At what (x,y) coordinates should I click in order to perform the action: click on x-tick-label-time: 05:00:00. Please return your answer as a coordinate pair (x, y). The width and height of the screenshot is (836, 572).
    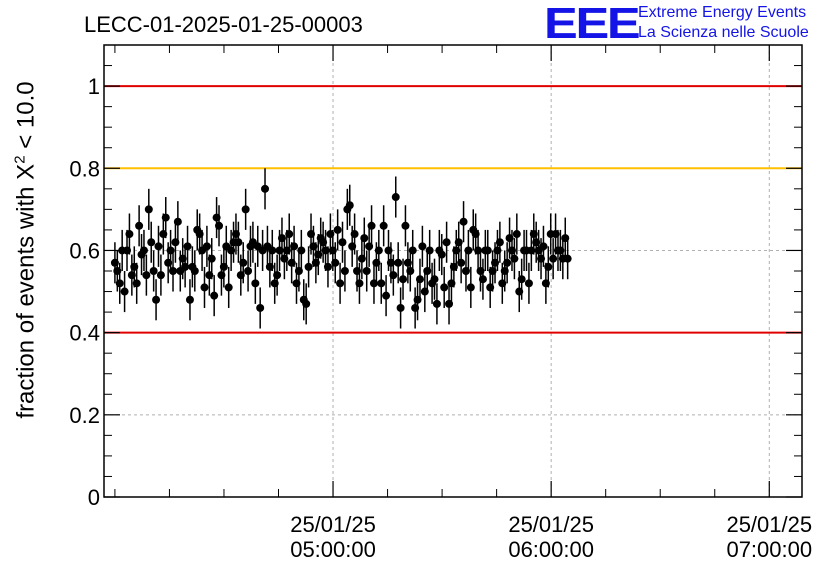
    Looking at the image, I should click on (333, 549).